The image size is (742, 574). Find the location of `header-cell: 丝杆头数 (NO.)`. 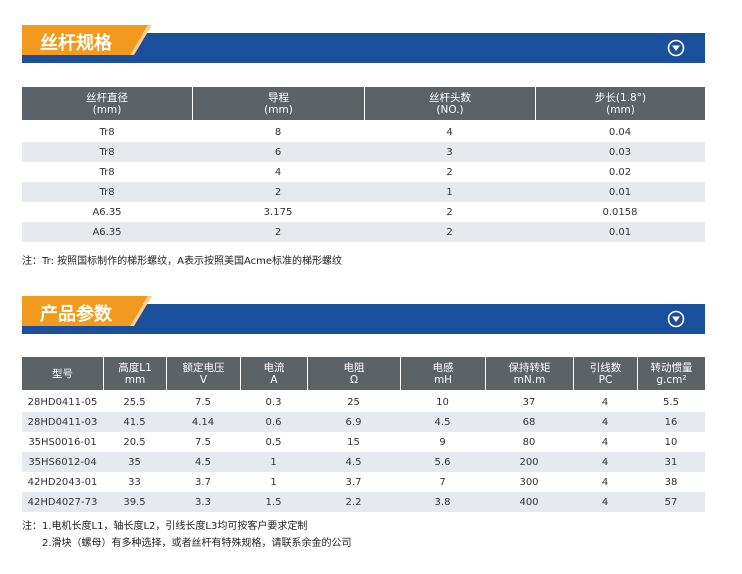

header-cell: 丝杆头数 (NO.) is located at coordinates (449, 103).